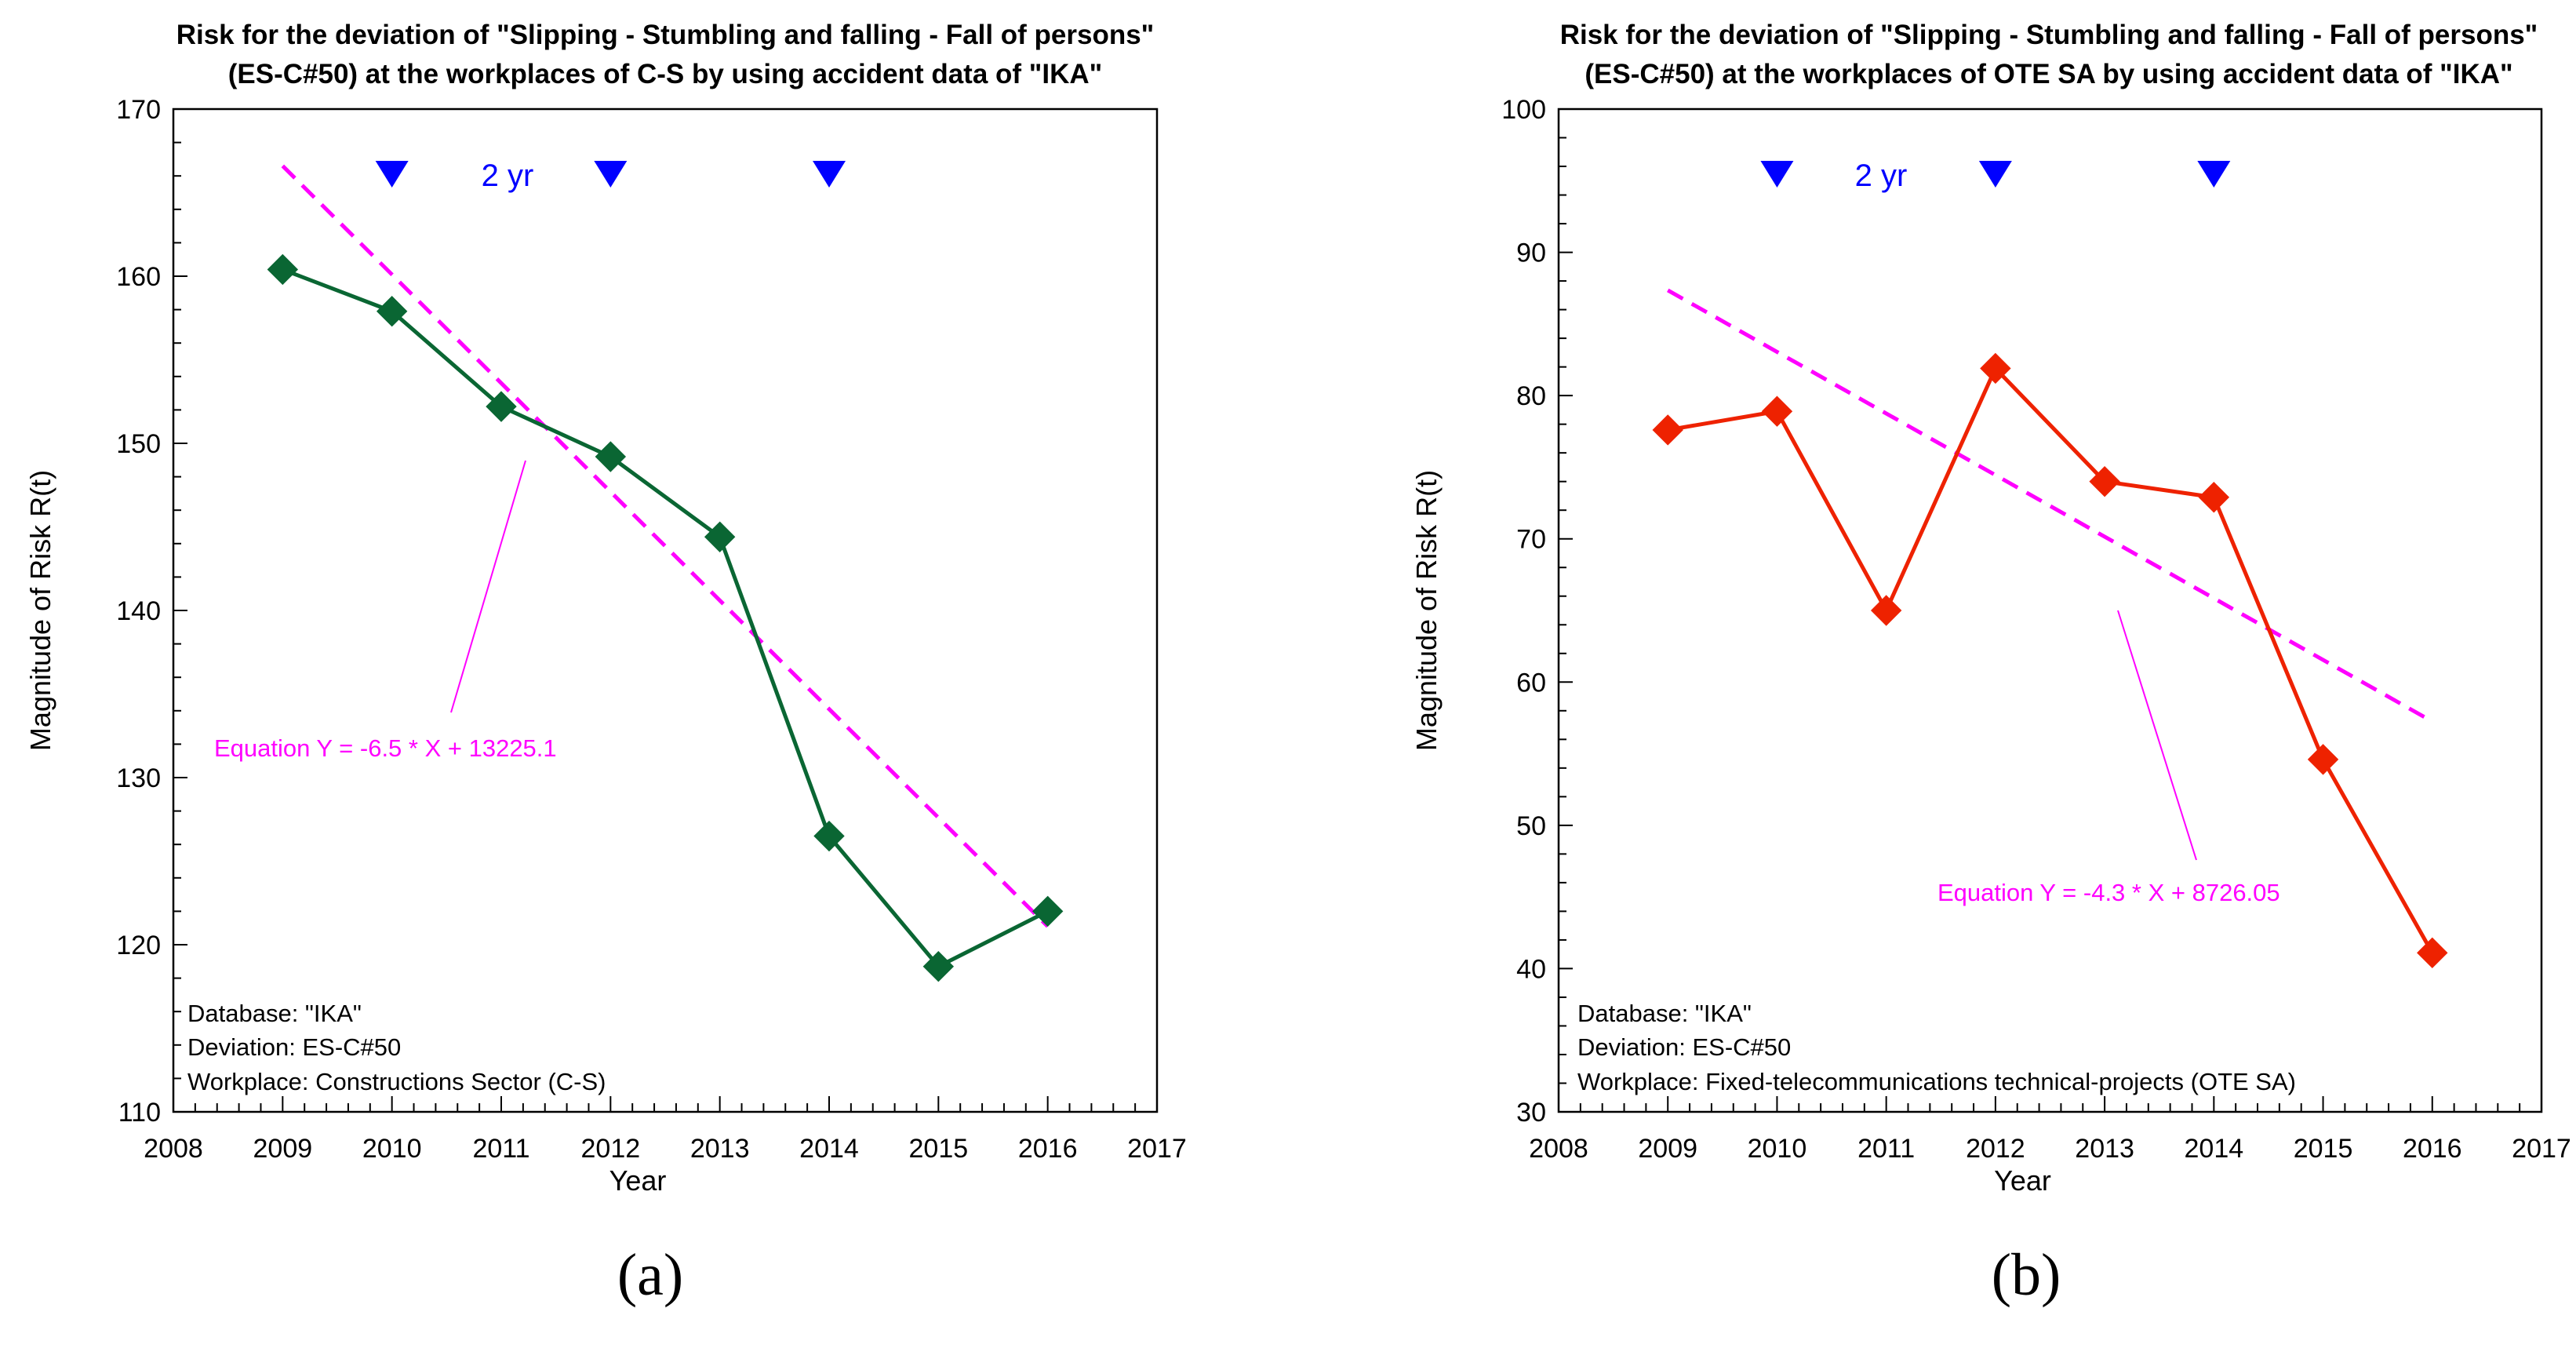 Image resolution: width=2576 pixels, height=1370 pixels. Describe the element at coordinates (138, 945) in the screenshot. I see `y-tick-label: 120` at that location.